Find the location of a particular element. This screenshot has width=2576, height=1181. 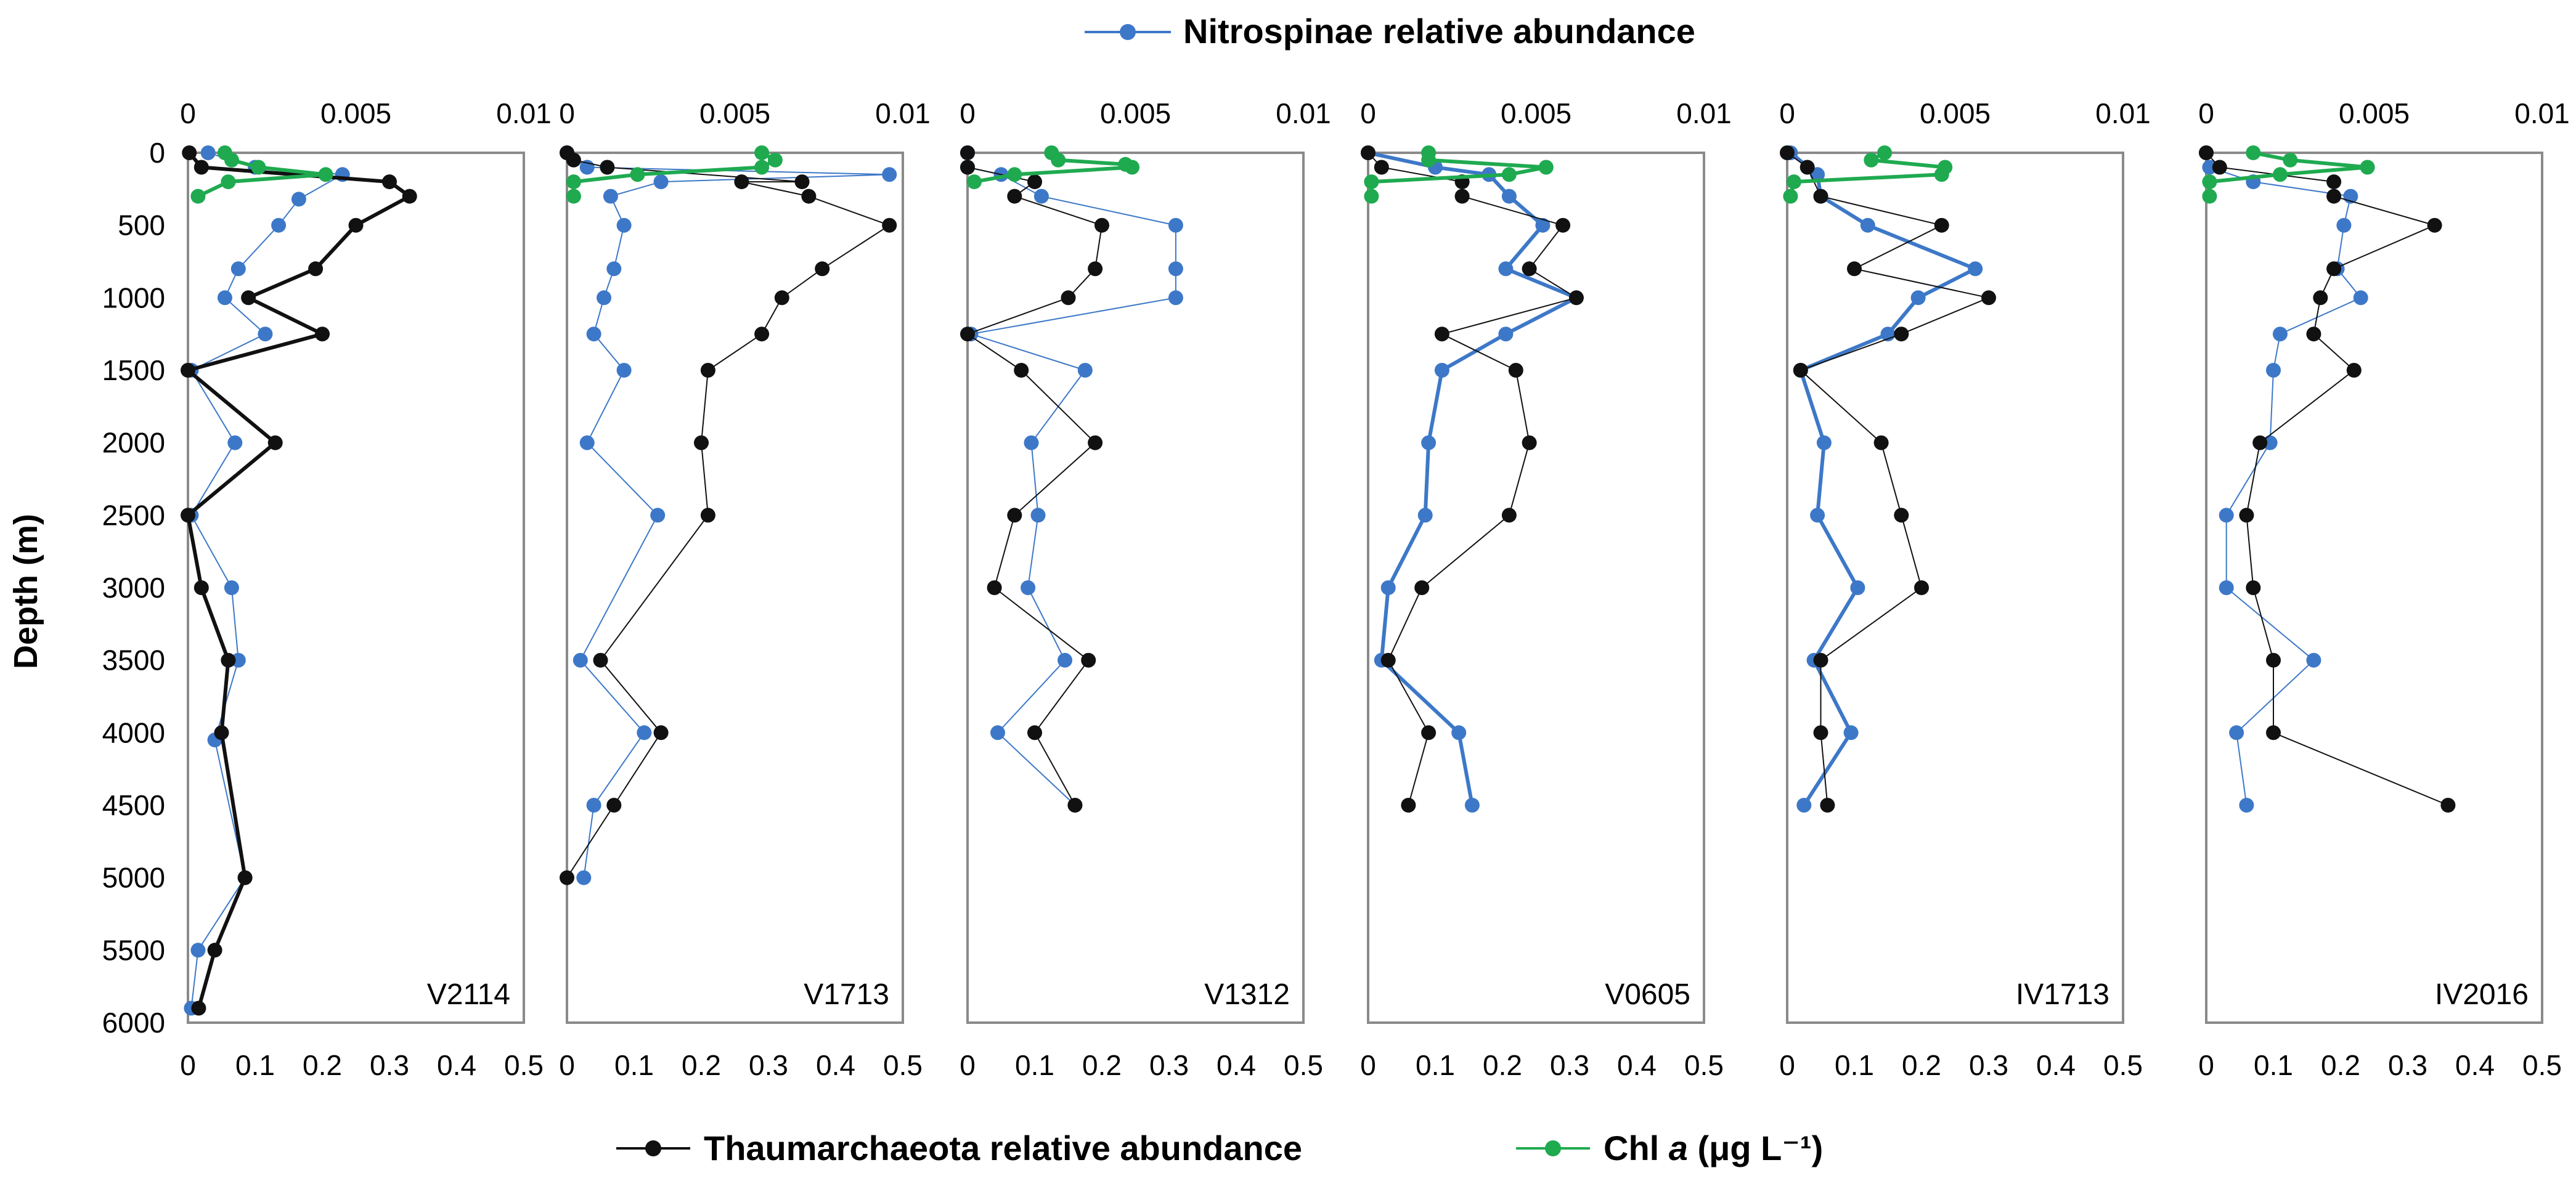

legend-thaum-marker is located at coordinates (653, 1148).